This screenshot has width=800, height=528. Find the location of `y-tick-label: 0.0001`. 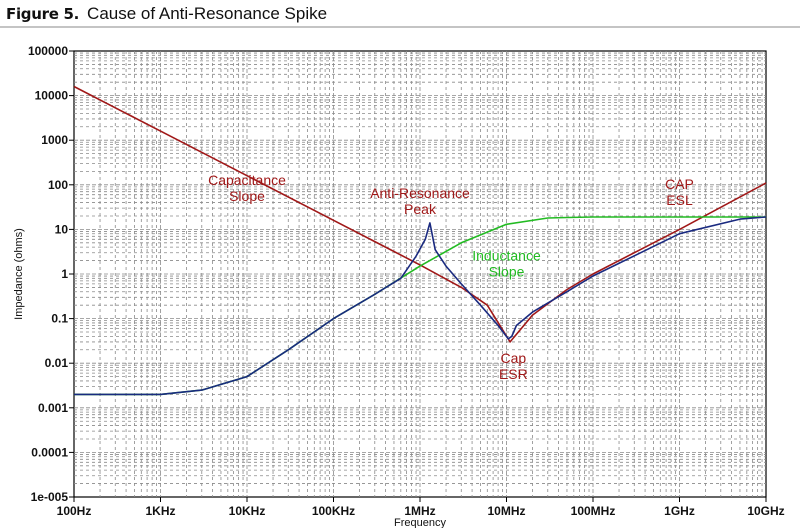

y-tick-label: 0.0001 is located at coordinates (49, 452).